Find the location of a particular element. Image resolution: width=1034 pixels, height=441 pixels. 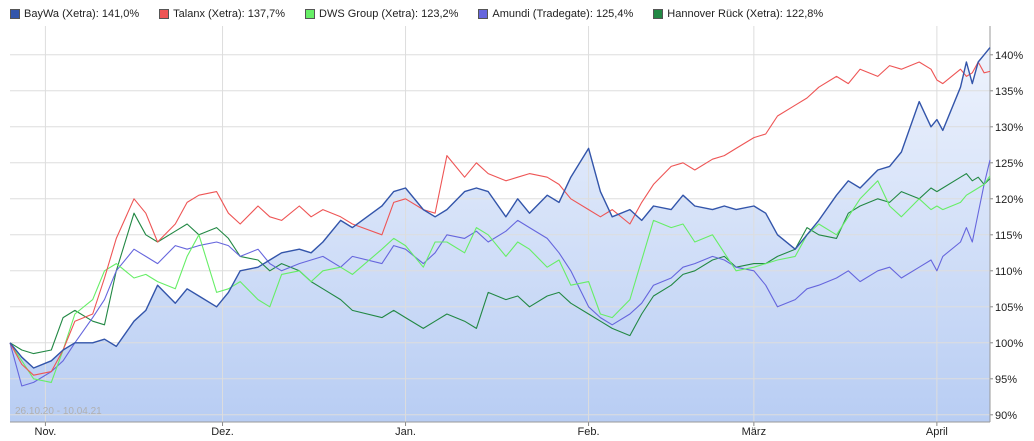

y-tick-label: 110% is located at coordinates (1009, 272).